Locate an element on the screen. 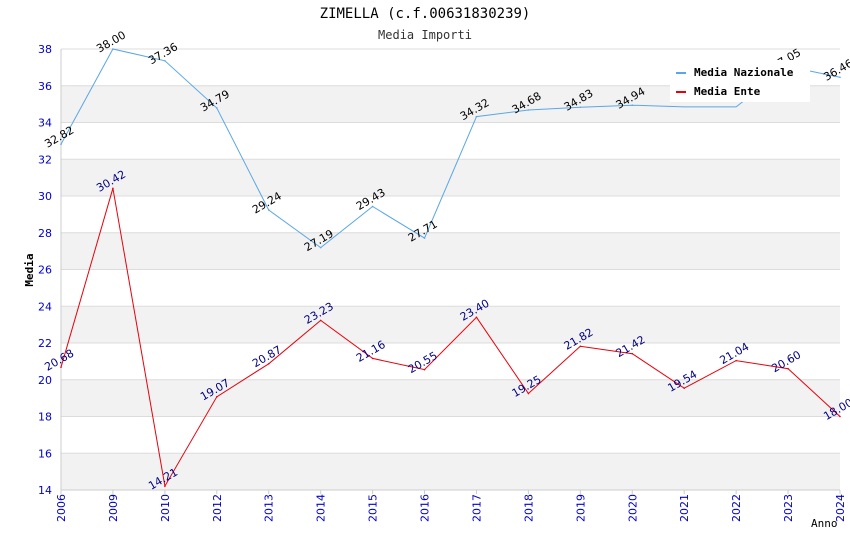 This screenshot has width=850, height=550. chart-title: ZIMELLA (c.f.00631830239) is located at coordinates (425, 14).